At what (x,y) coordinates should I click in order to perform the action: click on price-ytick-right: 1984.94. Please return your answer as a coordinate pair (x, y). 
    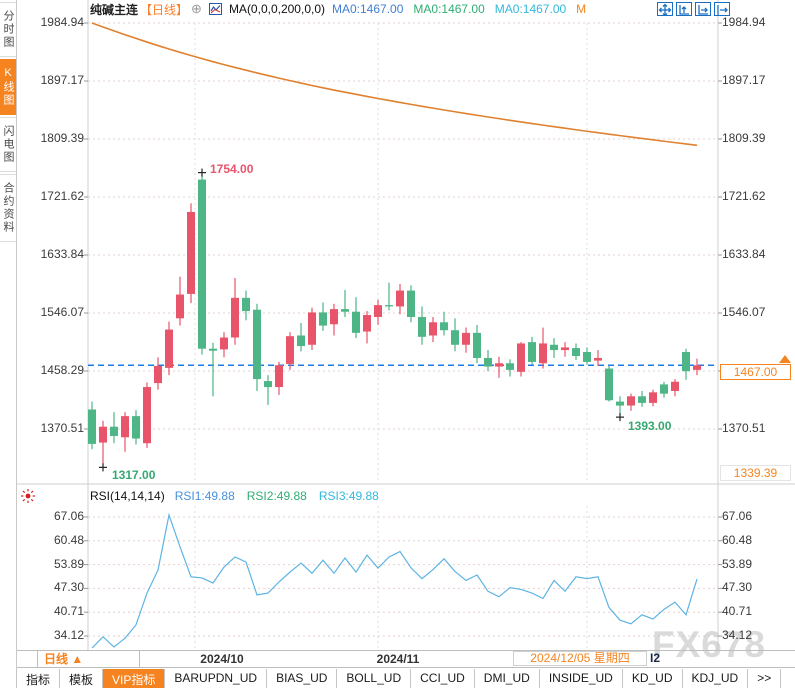
    Looking at the image, I should click on (744, 22).